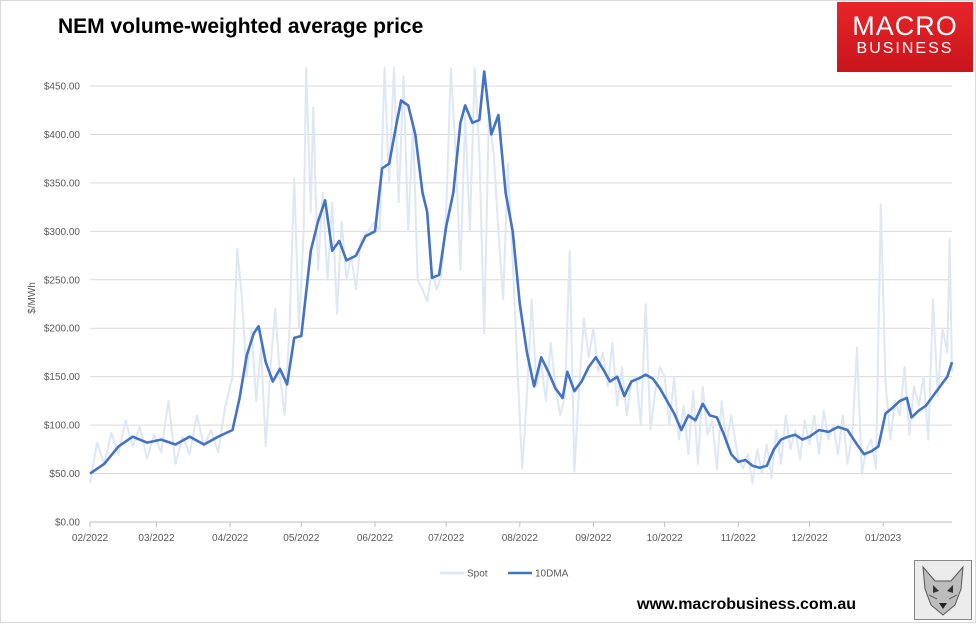  I want to click on y-tick-label: $400.00, so click(62, 135).